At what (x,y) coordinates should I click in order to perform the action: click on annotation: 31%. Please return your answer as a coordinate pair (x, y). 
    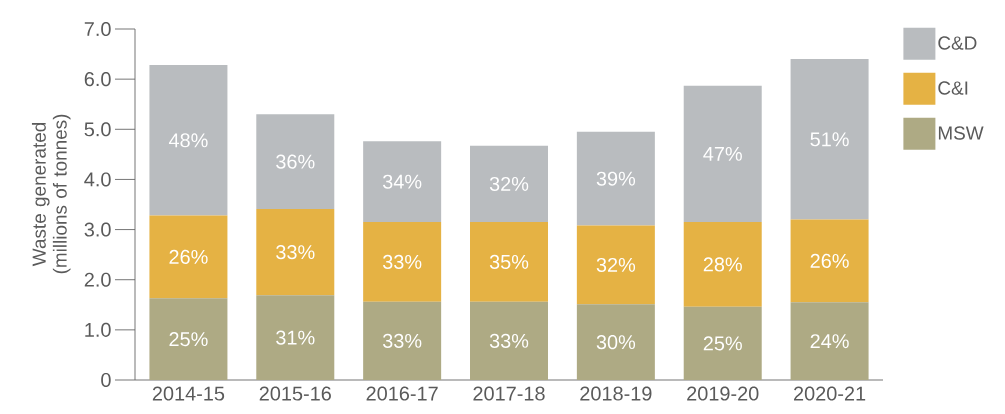
    Looking at the image, I should click on (295, 337).